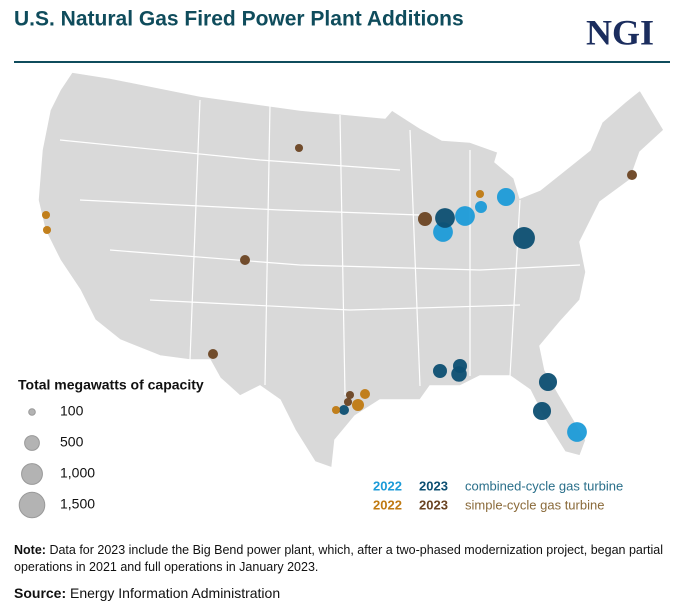 Image resolution: width=684 pixels, height=614 pixels. What do you see at coordinates (77, 504) in the screenshot?
I see `size-legend-label: 1,500` at bounding box center [77, 504].